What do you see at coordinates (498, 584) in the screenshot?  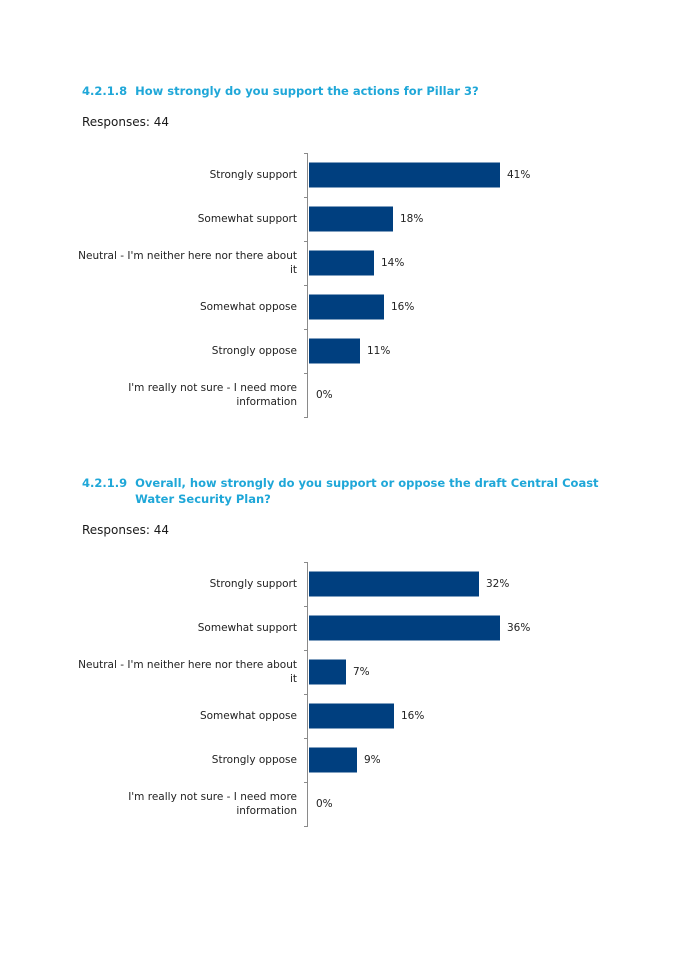 I see `data-label: 32%` at bounding box center [498, 584].